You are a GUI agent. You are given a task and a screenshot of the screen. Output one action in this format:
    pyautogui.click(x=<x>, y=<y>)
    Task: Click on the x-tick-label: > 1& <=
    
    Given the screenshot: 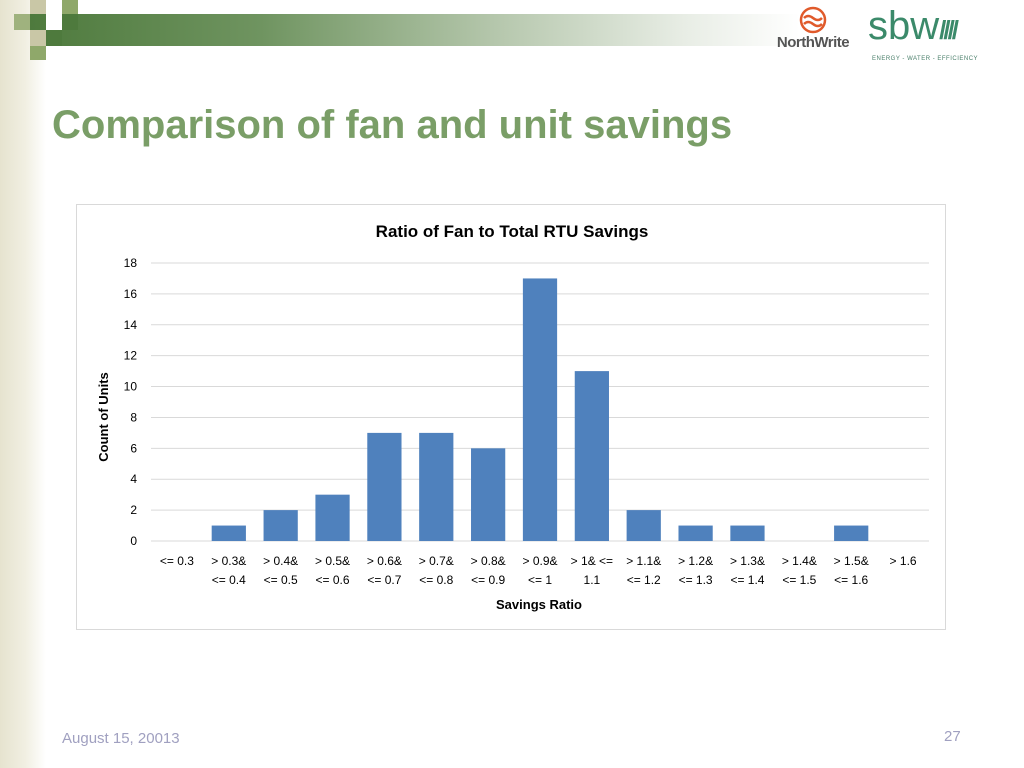 What is the action you would take?
    pyautogui.click(x=592, y=561)
    